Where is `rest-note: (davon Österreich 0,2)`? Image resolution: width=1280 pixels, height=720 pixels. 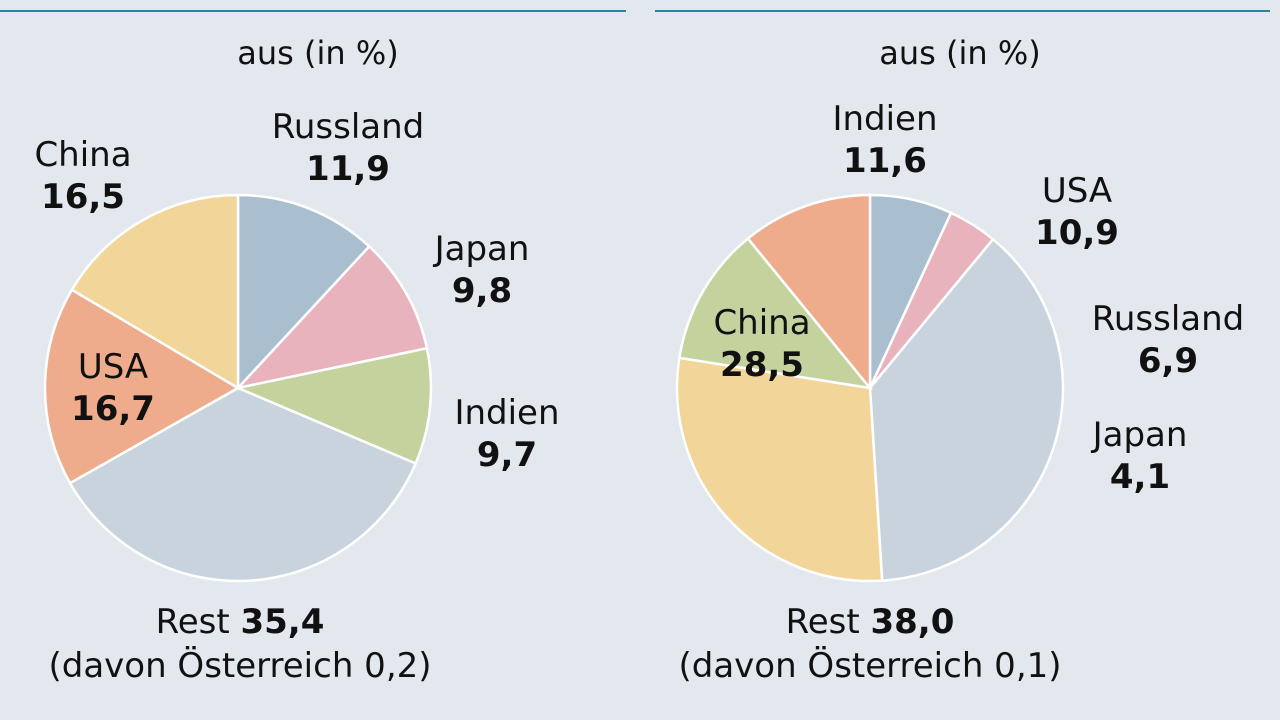 rest-note: (davon Österreich 0,2) is located at coordinates (240, 666).